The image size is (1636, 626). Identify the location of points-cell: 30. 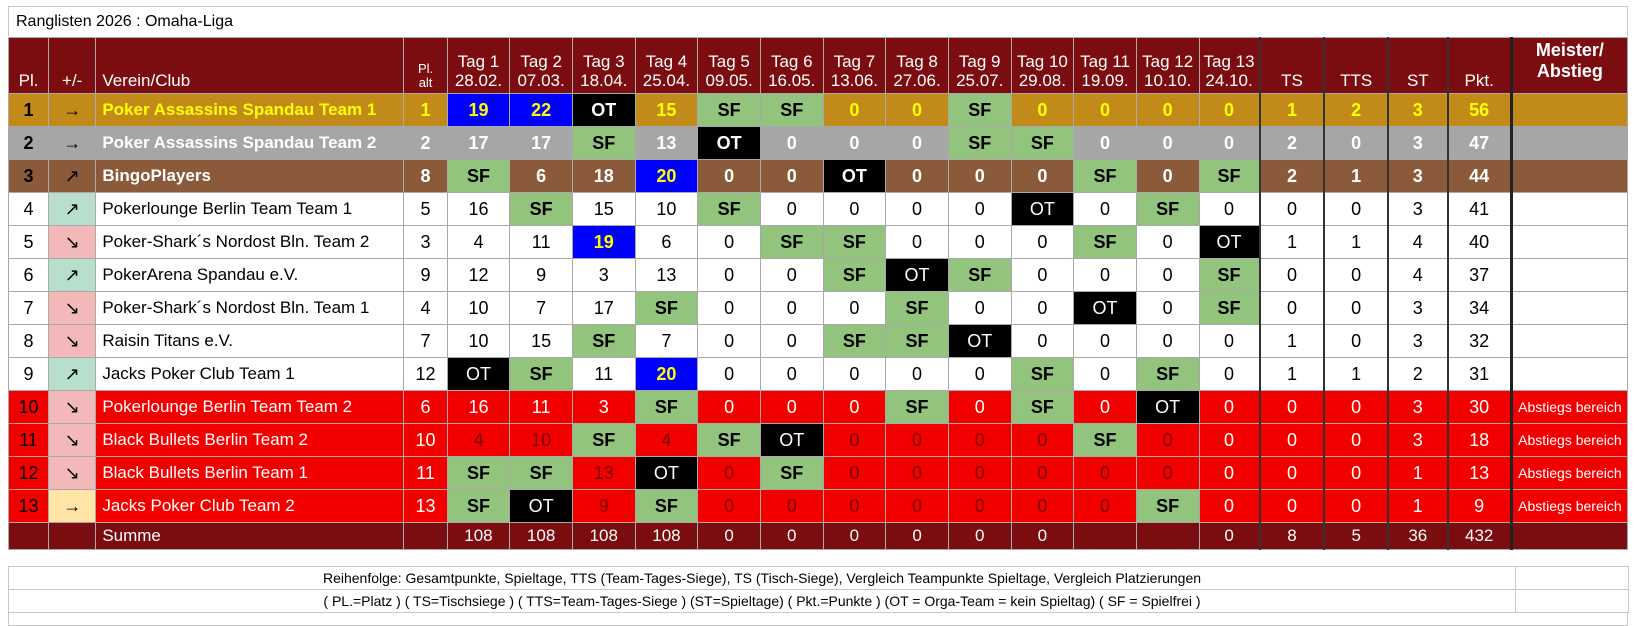
(1479, 407).